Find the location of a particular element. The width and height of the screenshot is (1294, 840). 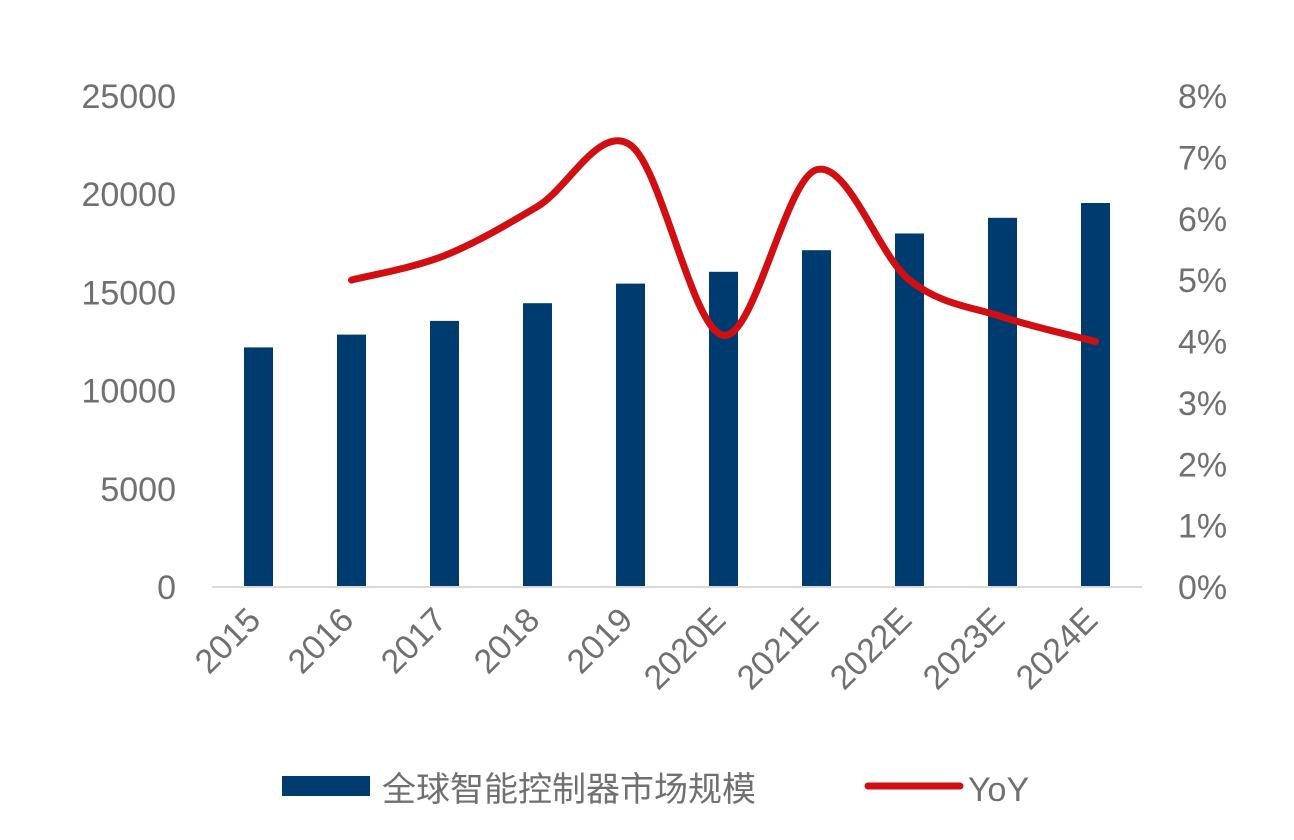

y-right-tick-label: 1% is located at coordinates (1202, 527).